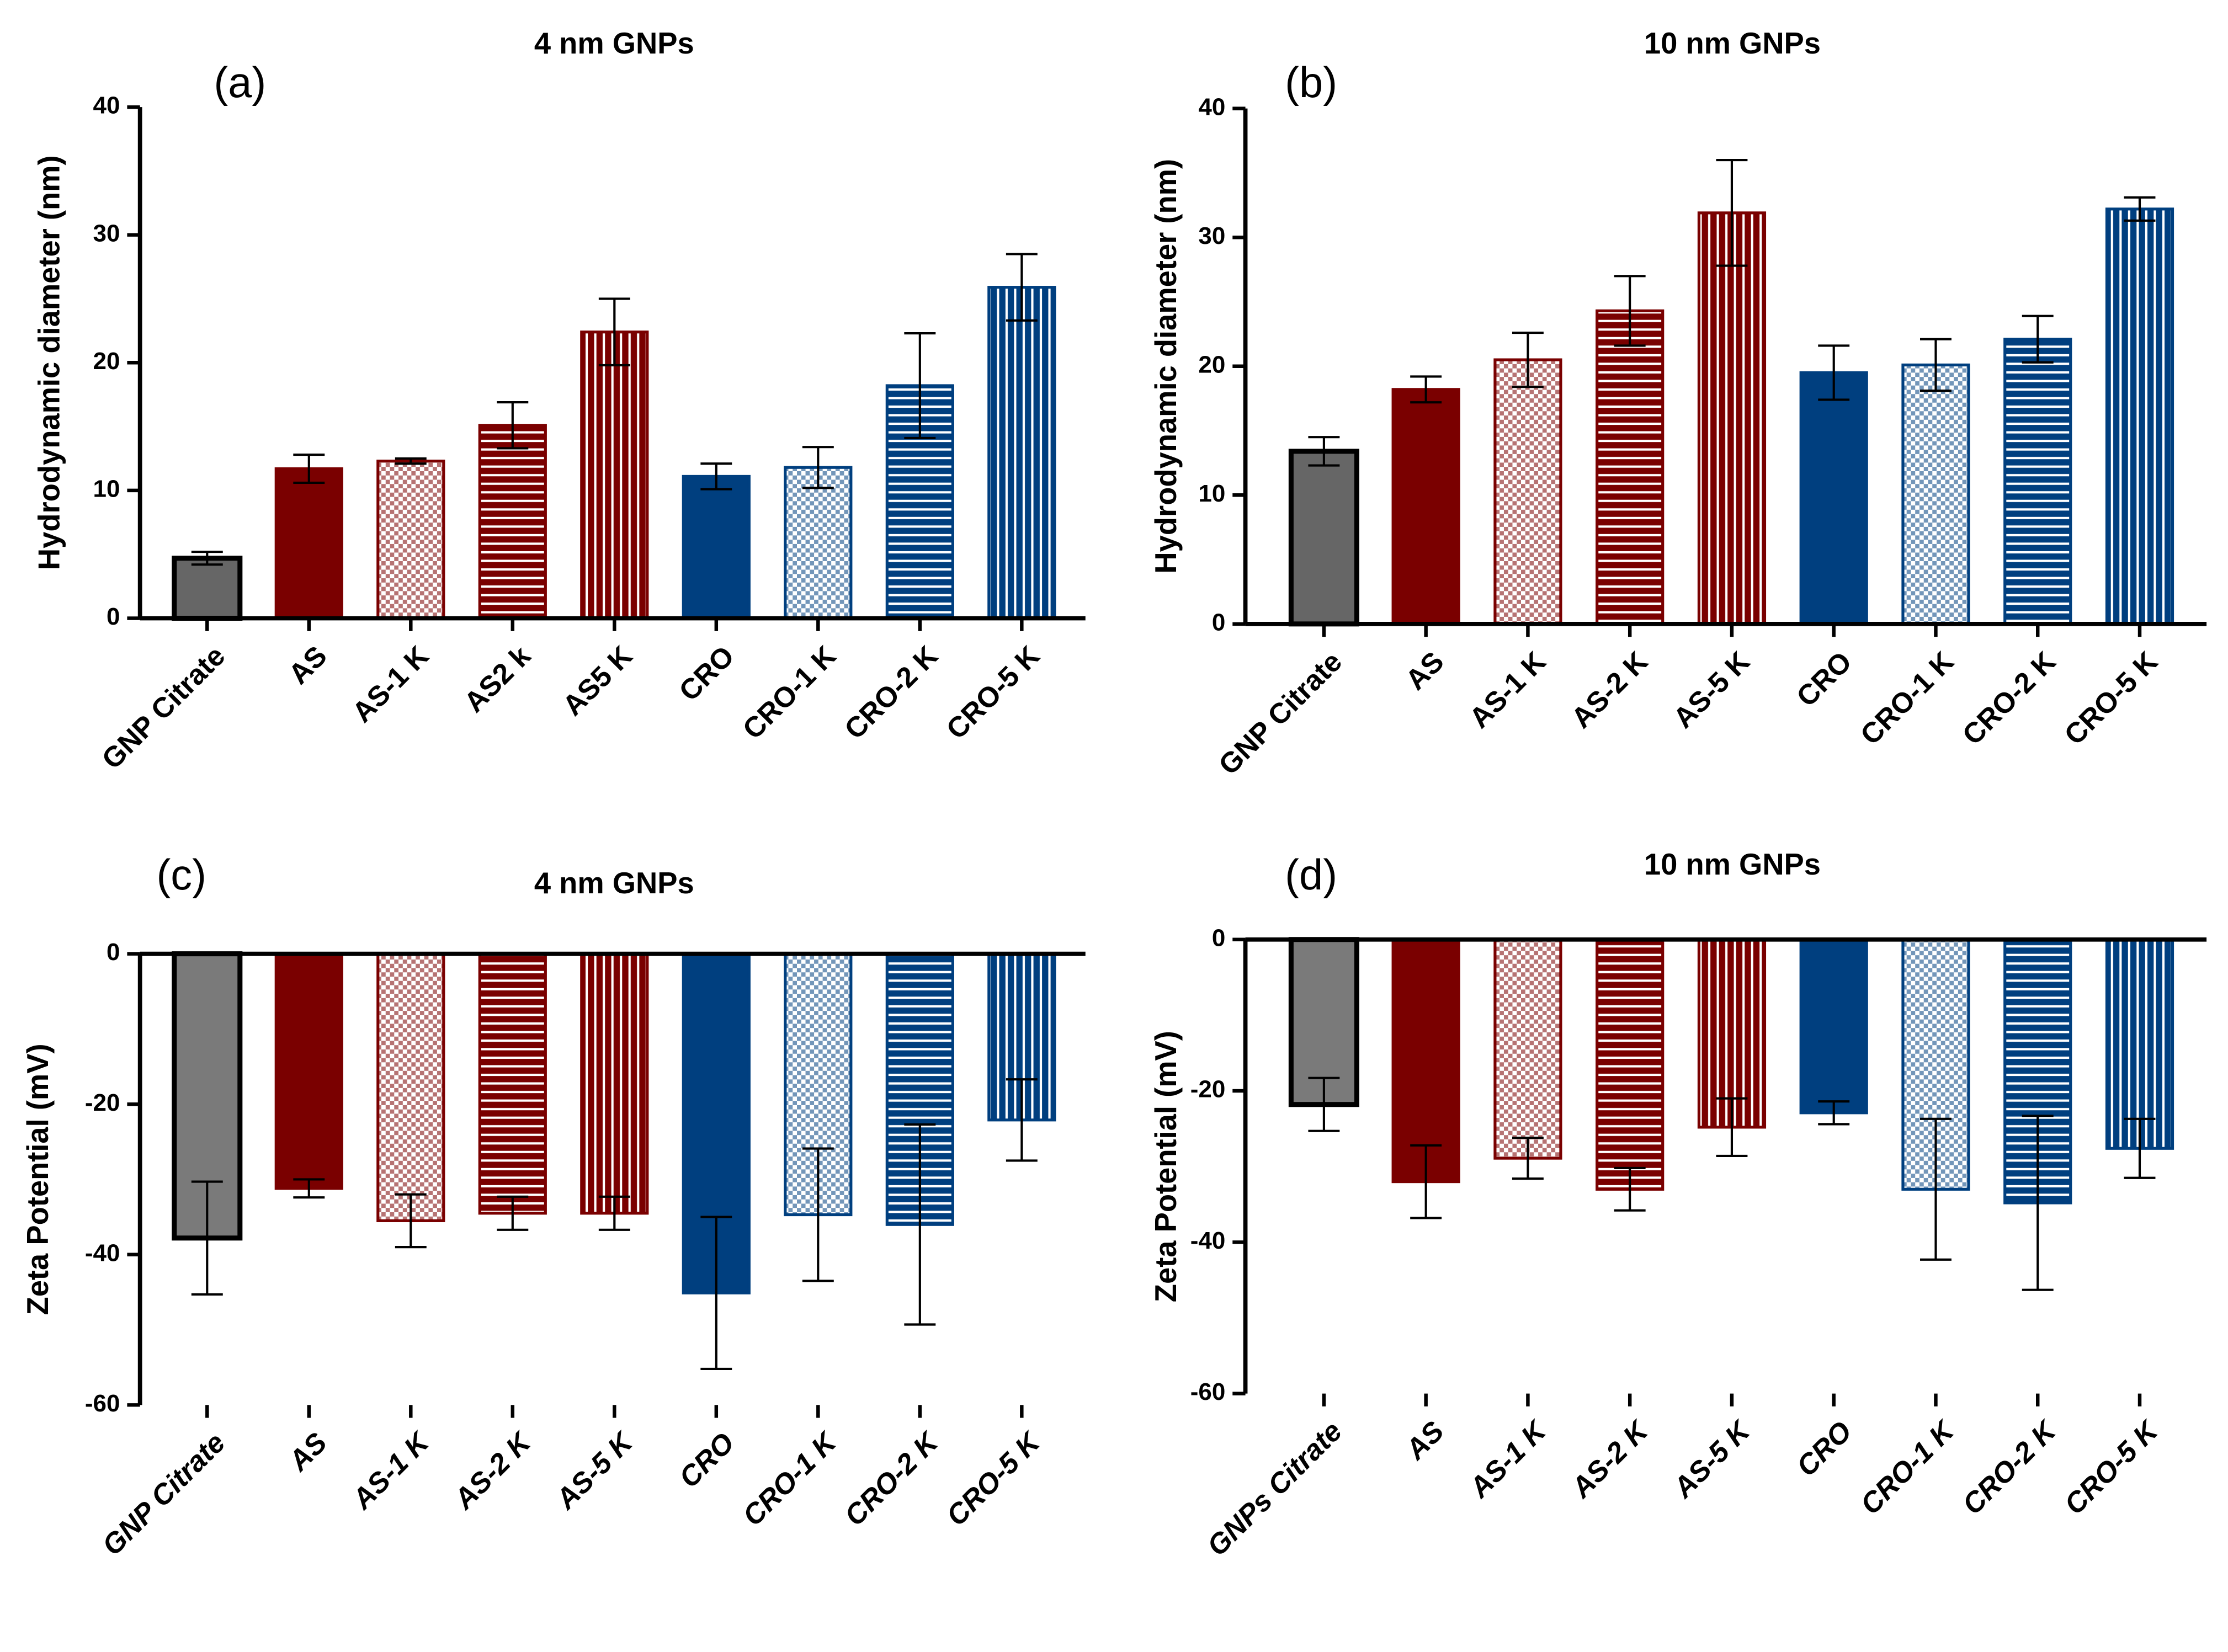  What do you see at coordinates (1274, 1488) in the screenshot?
I see `x-tick-label: GNPs Citrate` at bounding box center [1274, 1488].